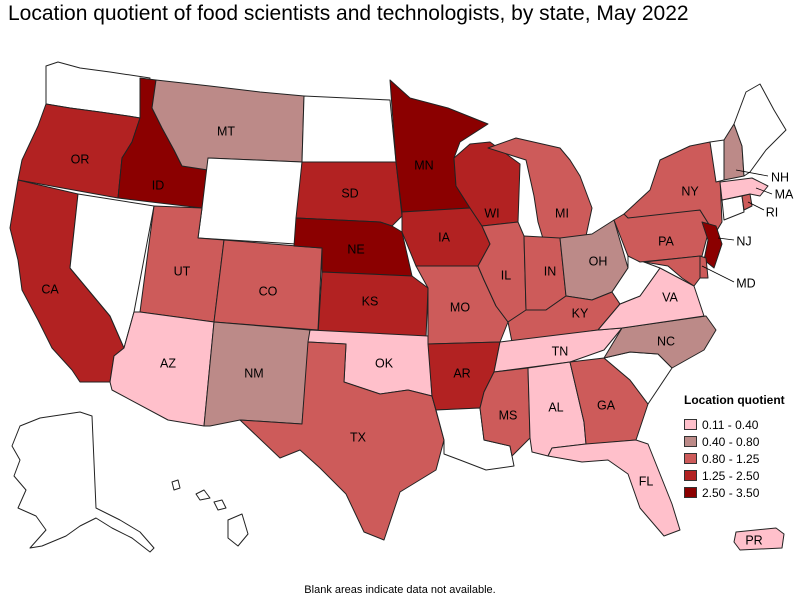  I want to click on label-oh: OH, so click(598, 261).